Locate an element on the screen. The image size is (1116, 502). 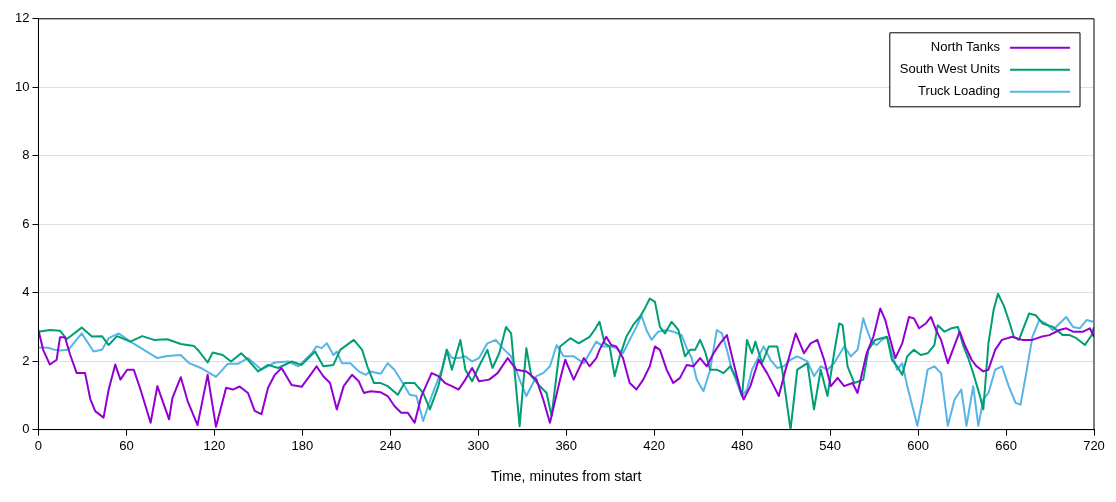
x-tick-label: 660 is located at coordinates (1006, 445).